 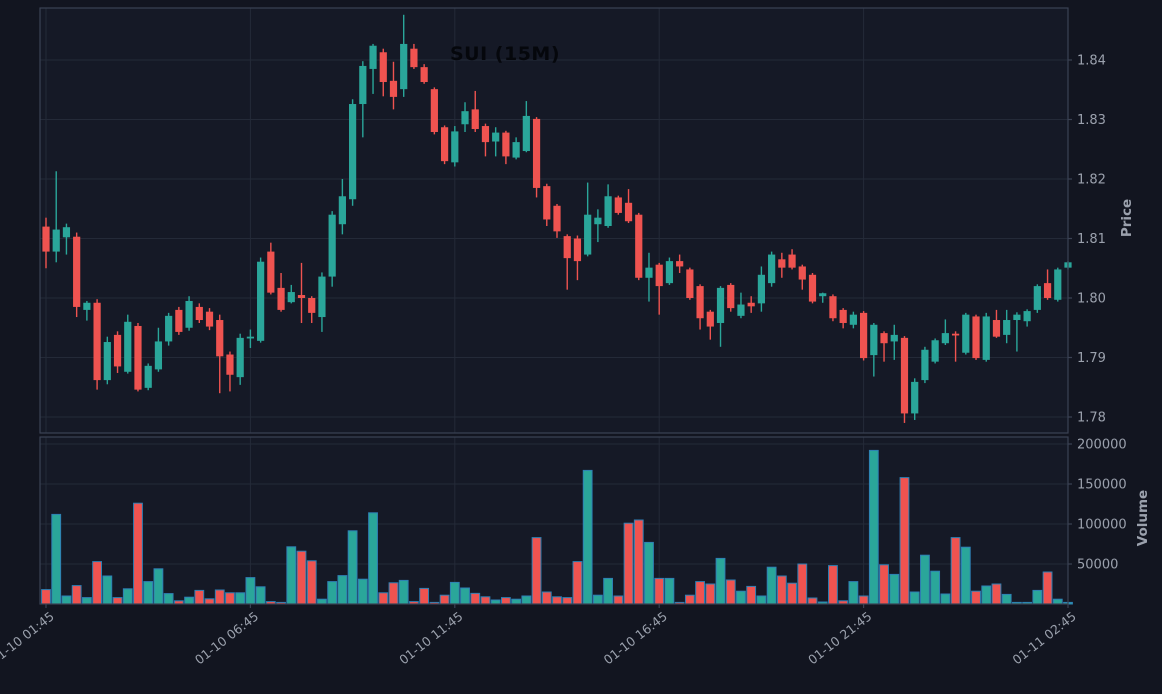 What do you see at coordinates (226, 638) in the screenshot?
I see `x-tick-label: 01-10 06:45` at bounding box center [226, 638].